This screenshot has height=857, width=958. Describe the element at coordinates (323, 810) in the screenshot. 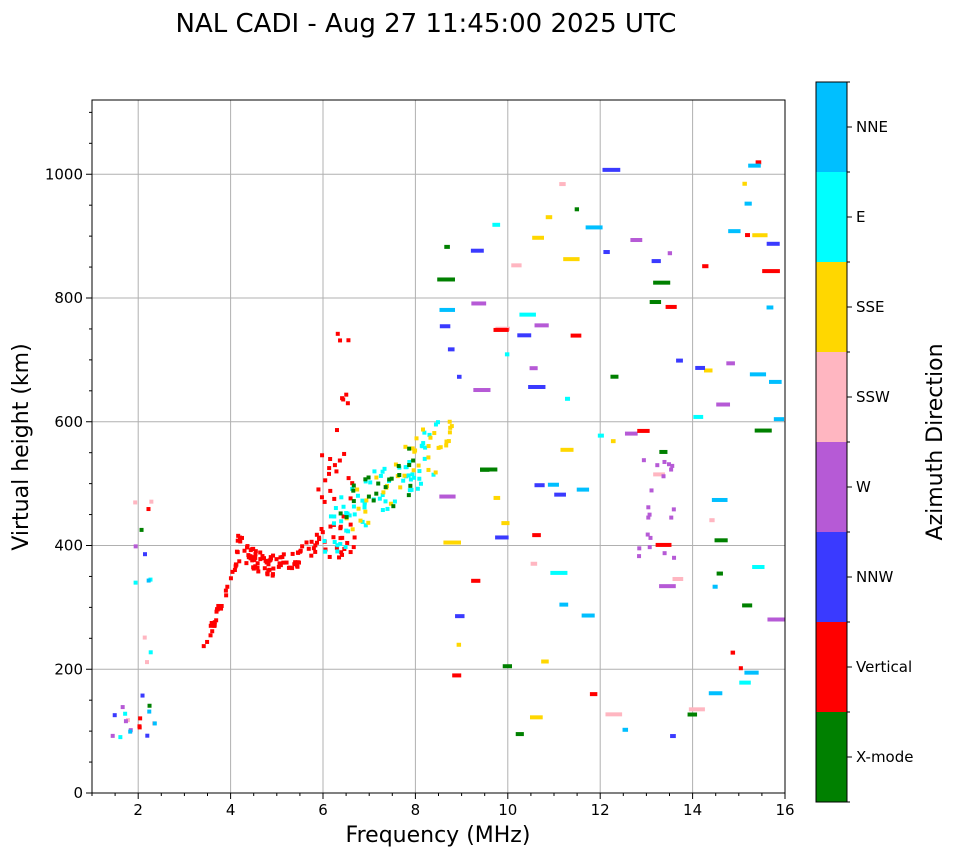

I see `x-tick-label: 6` at that location.